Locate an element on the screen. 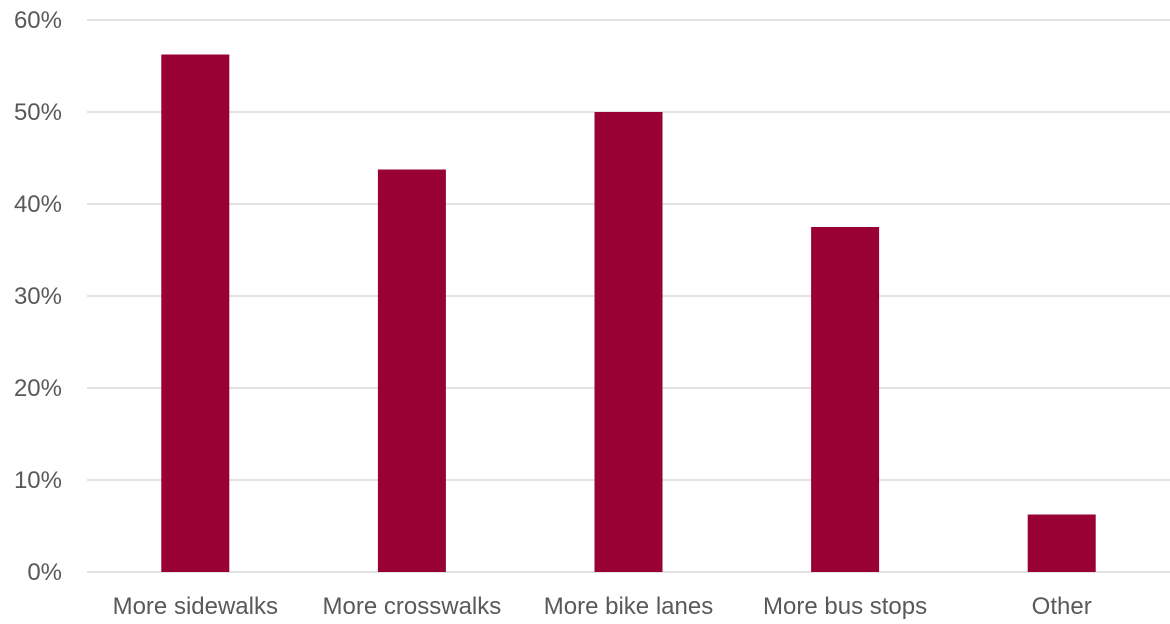 This screenshot has width=1170, height=624. x-tick-label: More bike lanes is located at coordinates (628, 606).